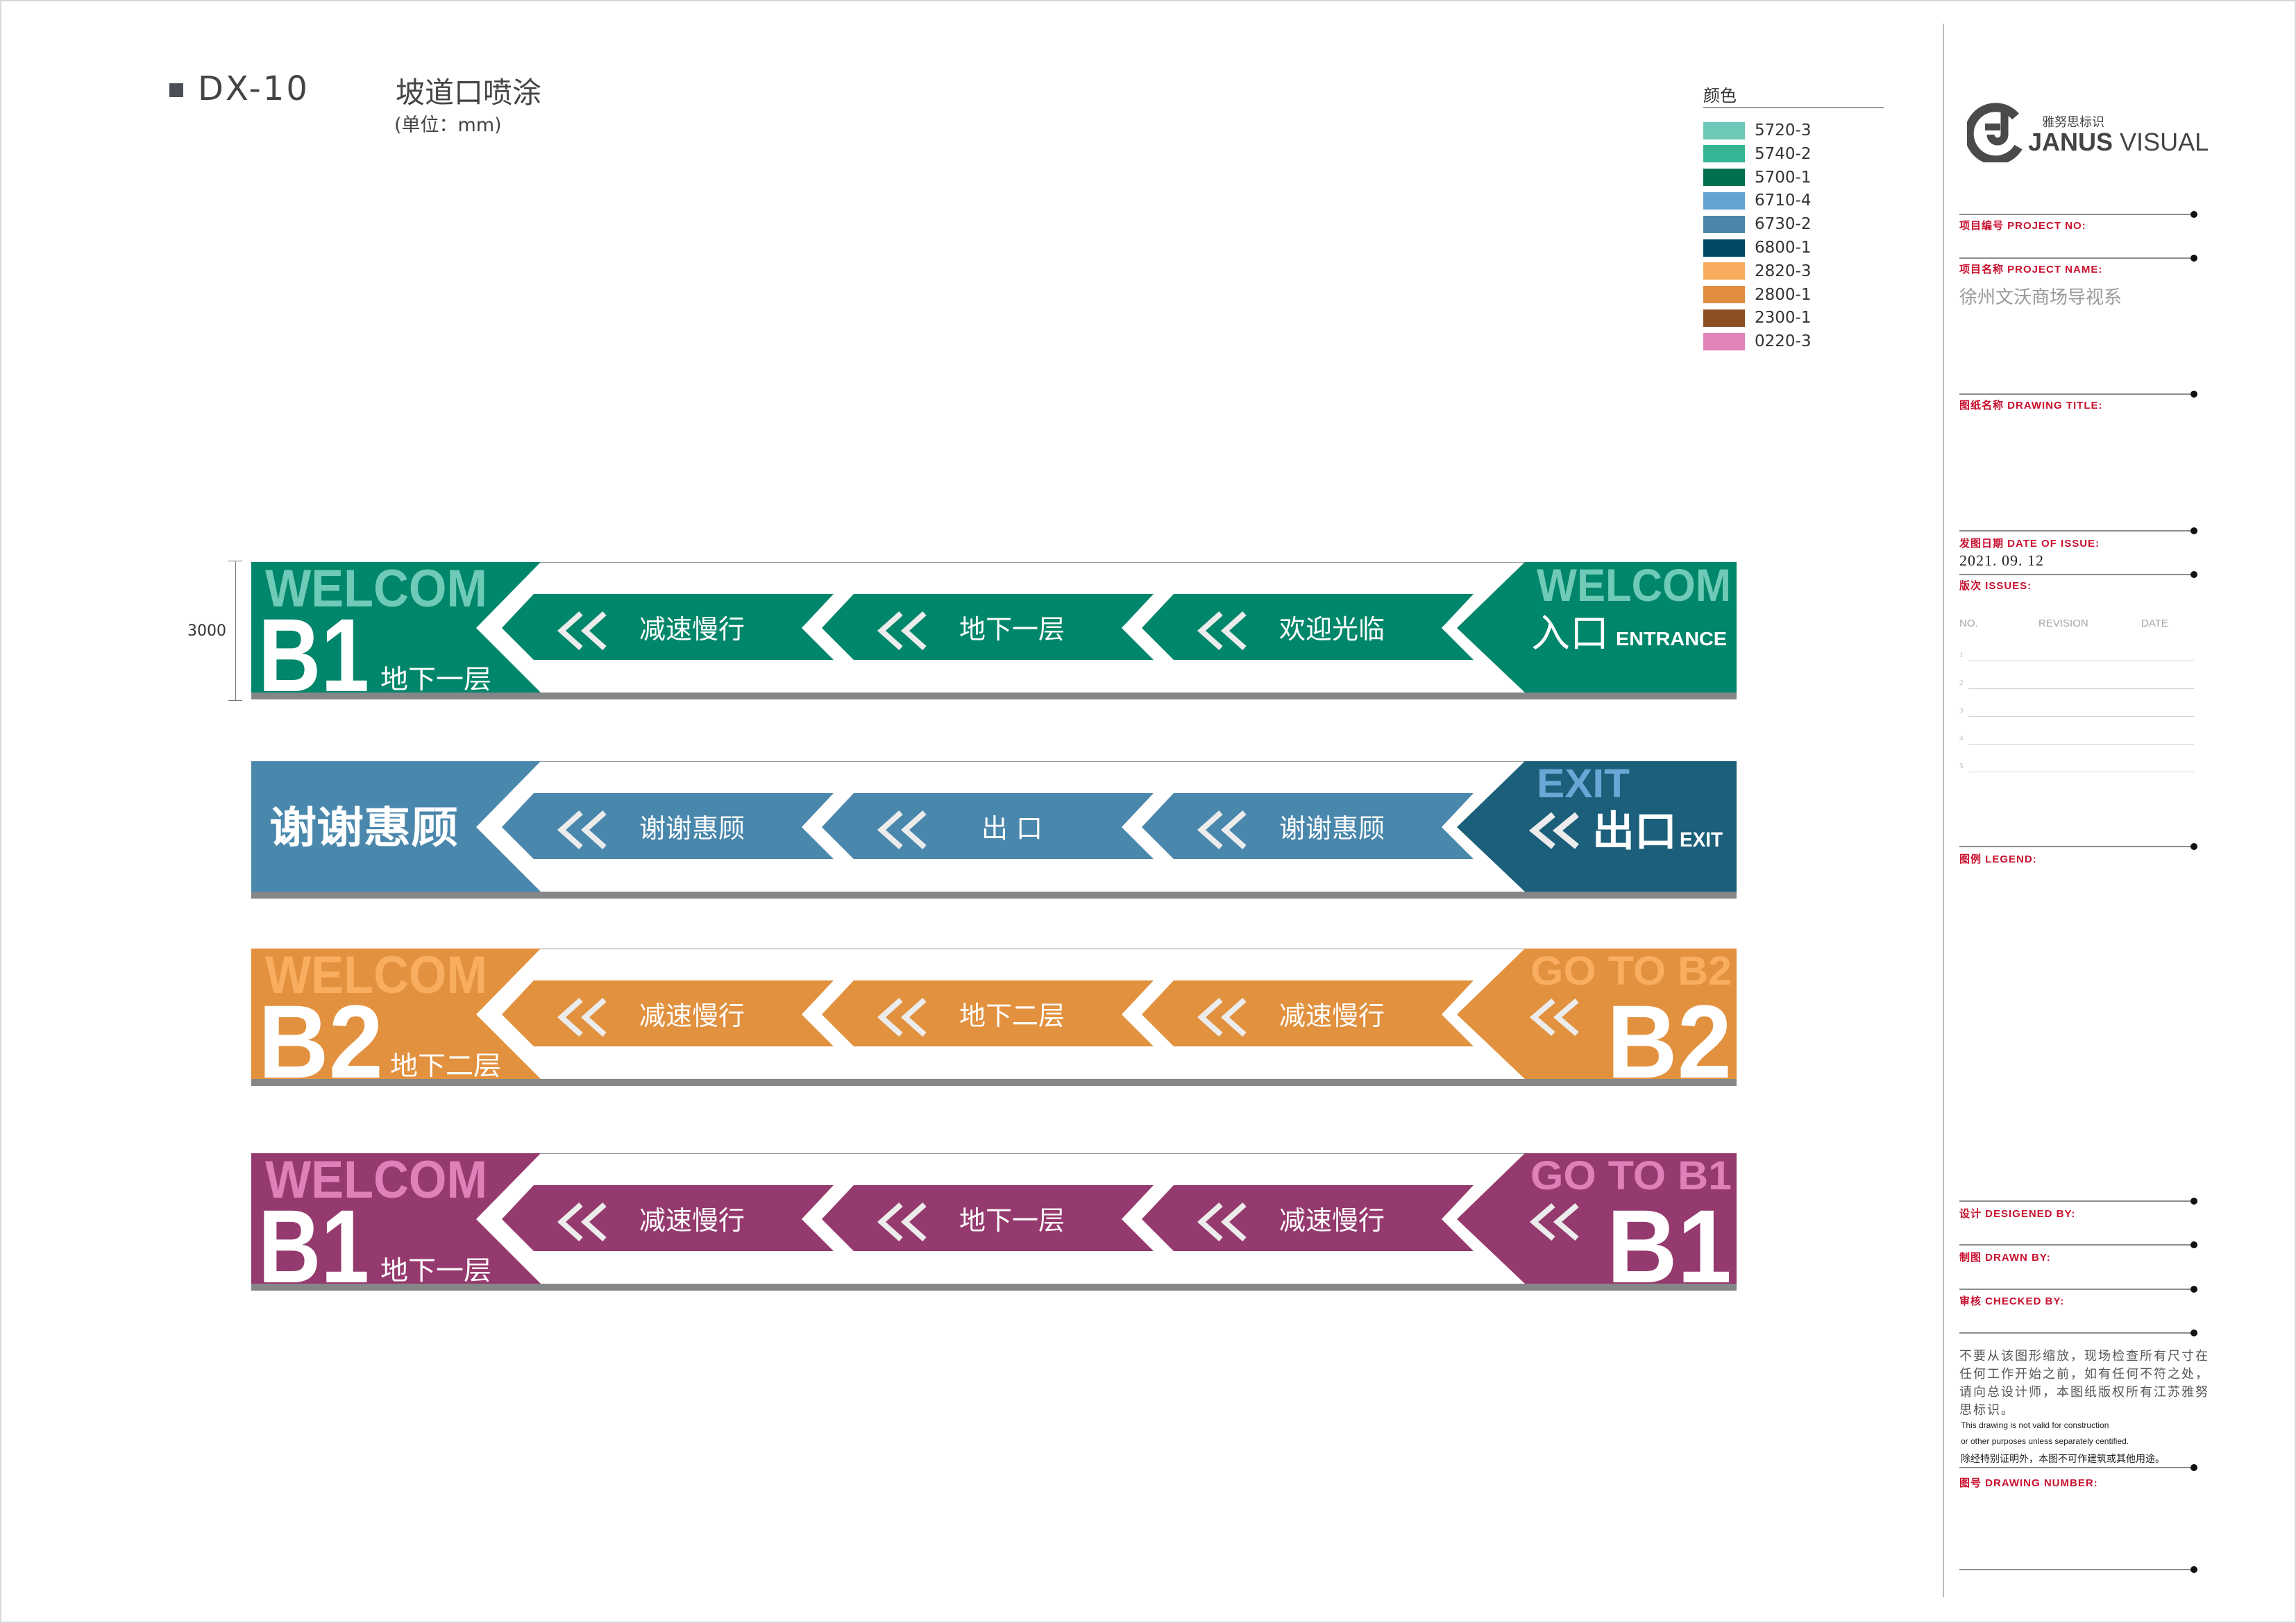 The image size is (2296, 1623). Describe the element at coordinates (1669, 1240) in the screenshot. I see `goto-floor: B1` at that location.